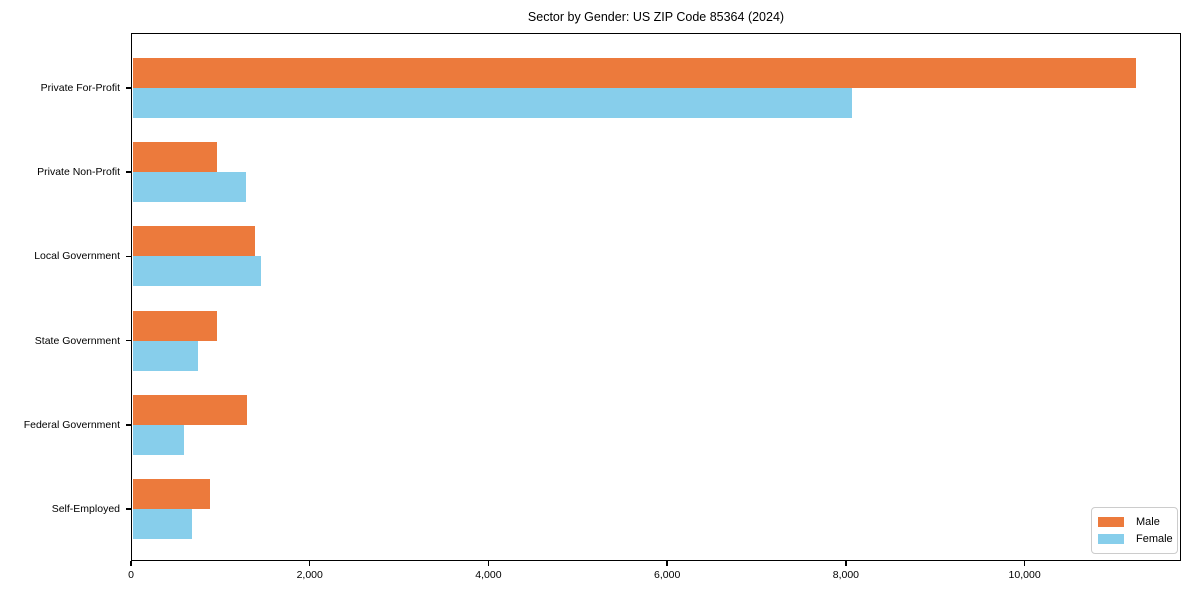  I want to click on y-axis-label: Local Government, so click(77, 256).